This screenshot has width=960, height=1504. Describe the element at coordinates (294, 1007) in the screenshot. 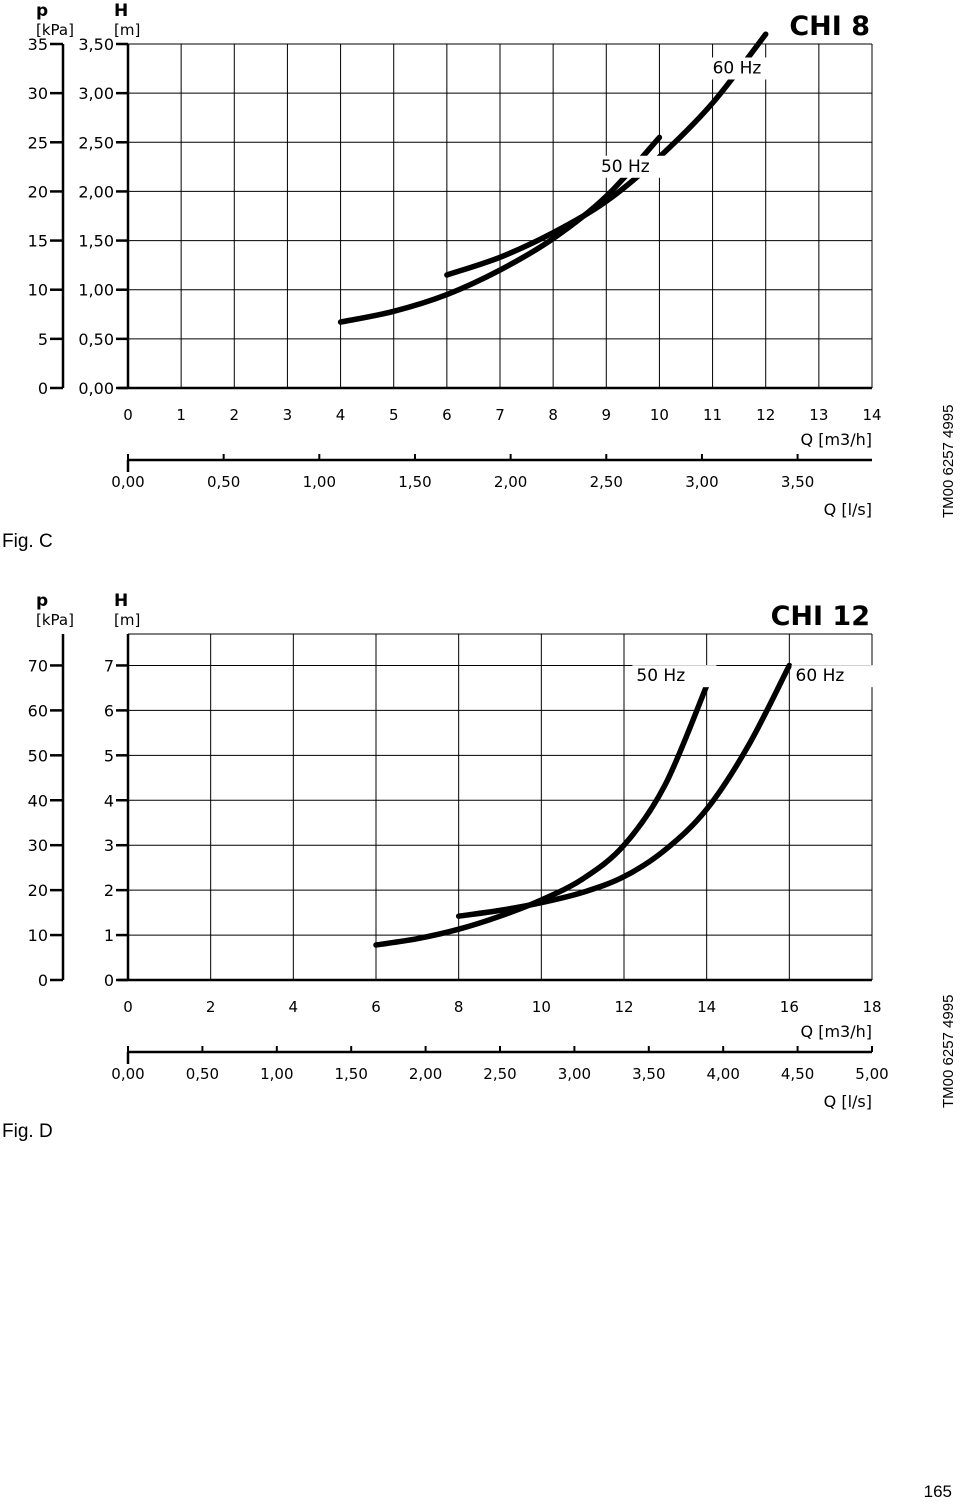

I see `x1-tick-label: 4` at that location.